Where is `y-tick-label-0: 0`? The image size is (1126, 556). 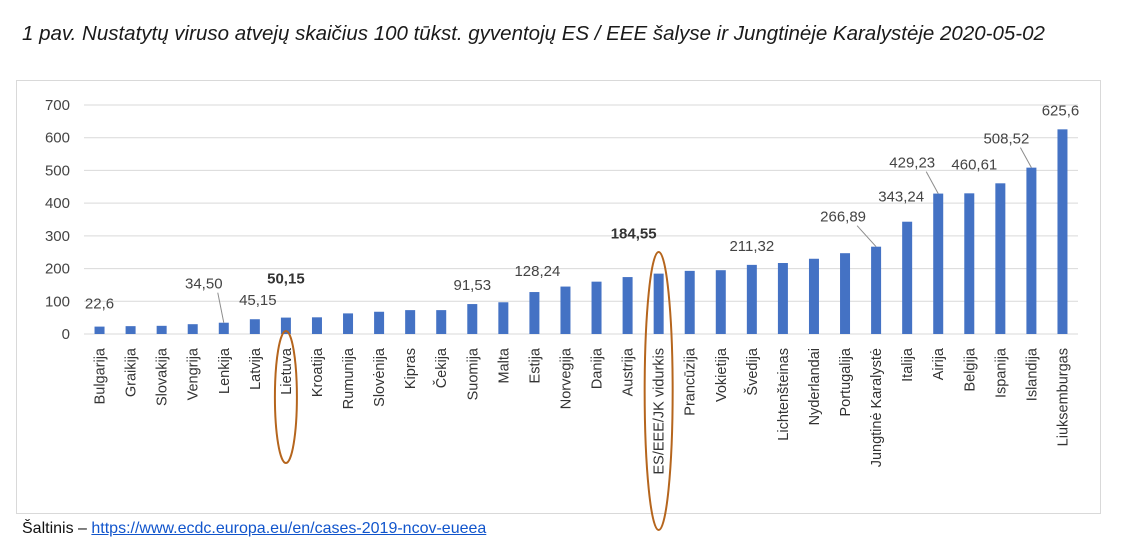
y-tick-label-0: 0 is located at coordinates (66, 334).